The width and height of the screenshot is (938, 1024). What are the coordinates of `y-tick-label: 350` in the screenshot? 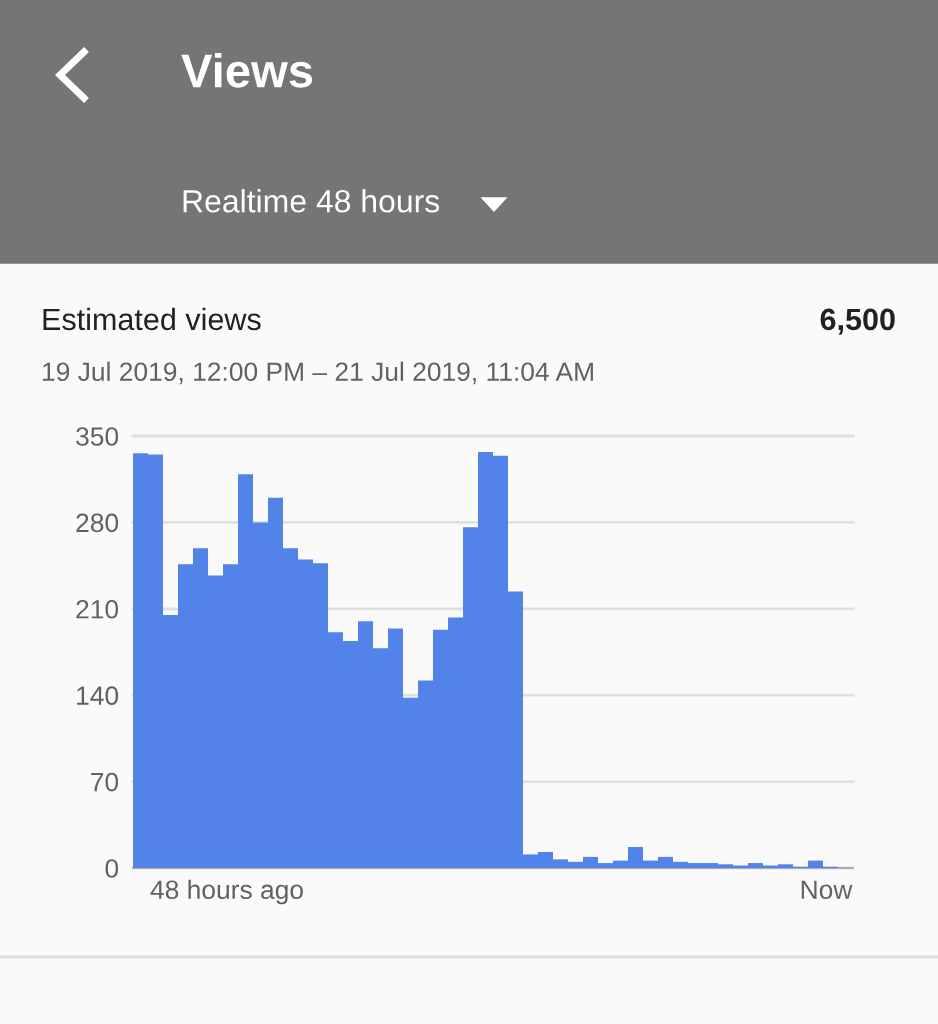 It's located at (97, 436).